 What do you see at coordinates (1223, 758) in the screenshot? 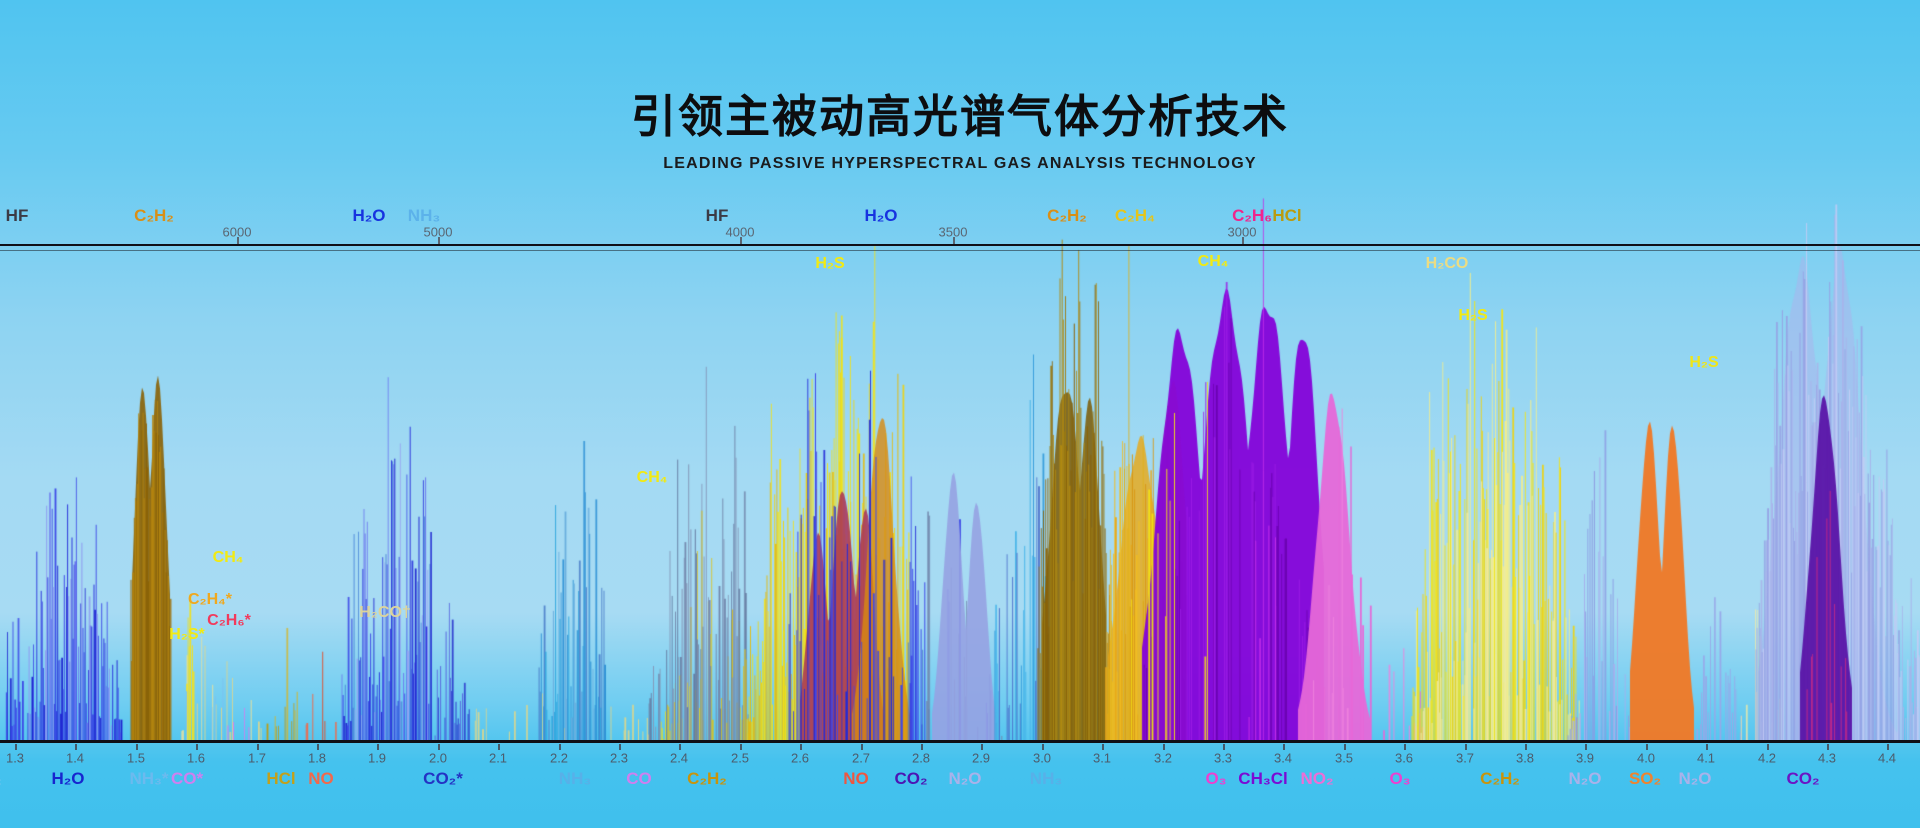
I see `bottom-axis-tick-label: 3.3` at bounding box center [1223, 758].